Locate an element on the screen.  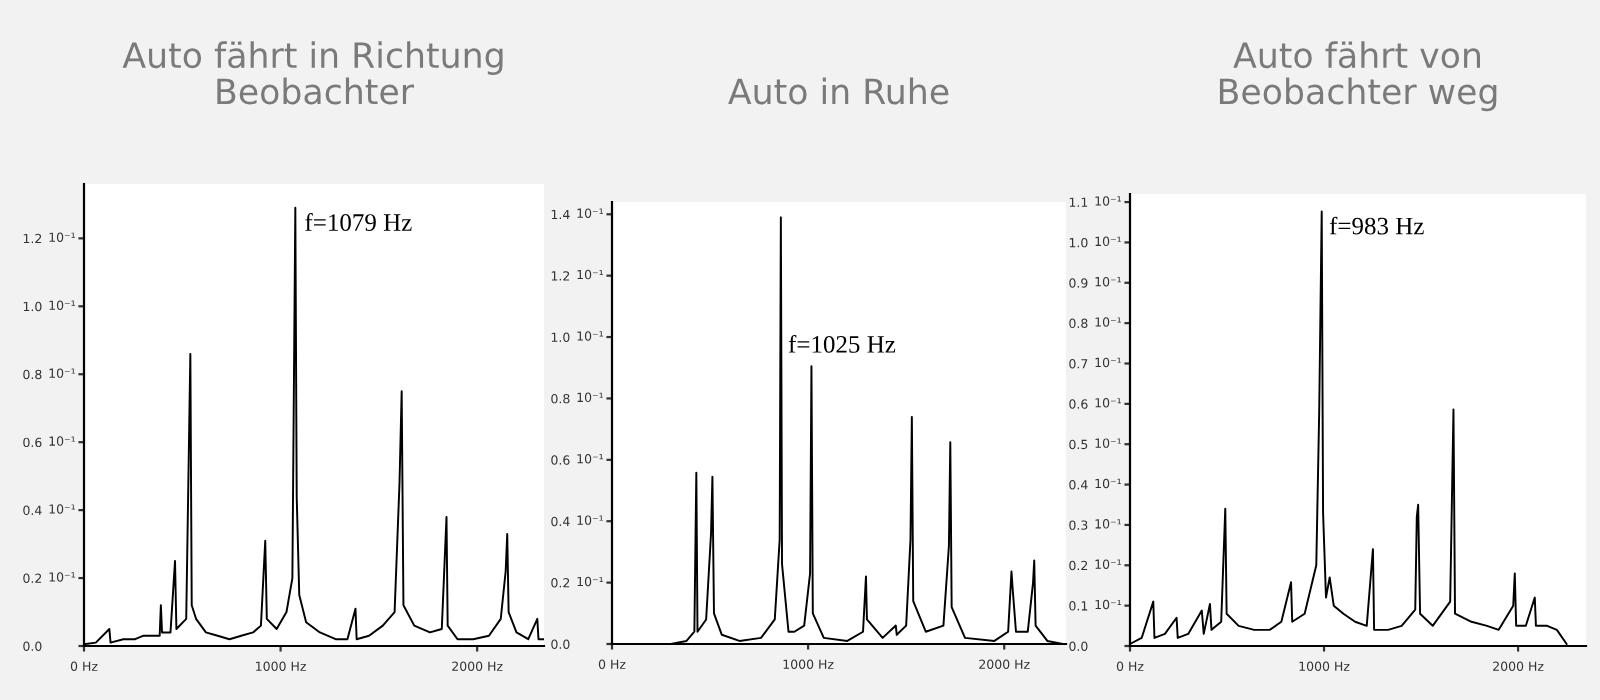
annotation: f=1025 Hz is located at coordinates (842, 343).